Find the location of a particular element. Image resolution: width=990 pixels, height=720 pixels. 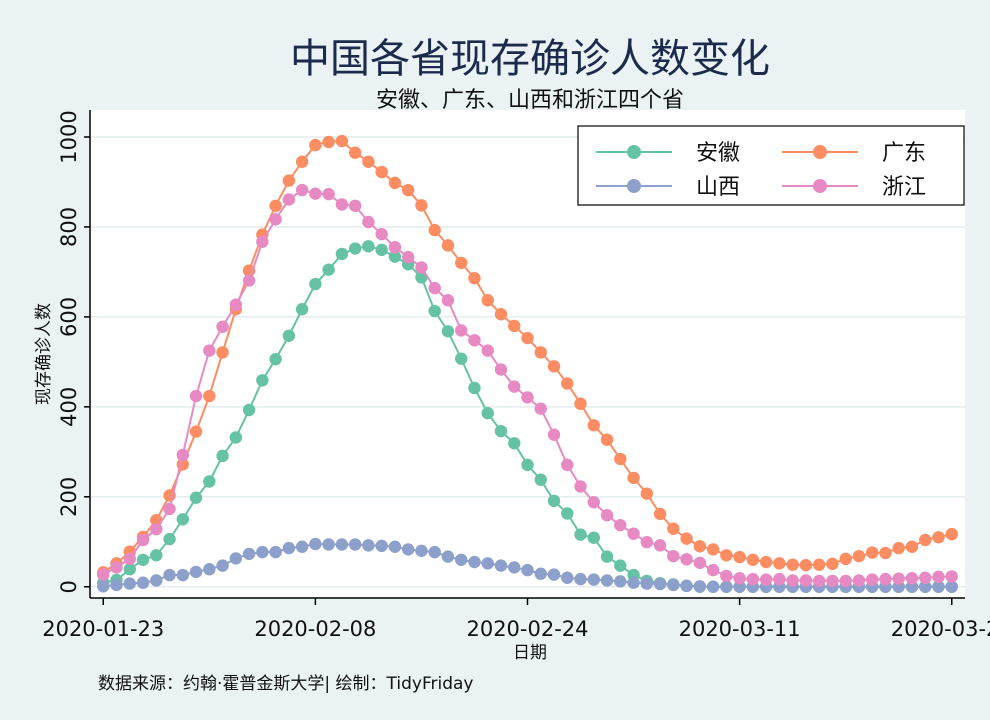

y-axis-ticks: 0 200 400 600 800 1000 is located at coordinates (73, 351).